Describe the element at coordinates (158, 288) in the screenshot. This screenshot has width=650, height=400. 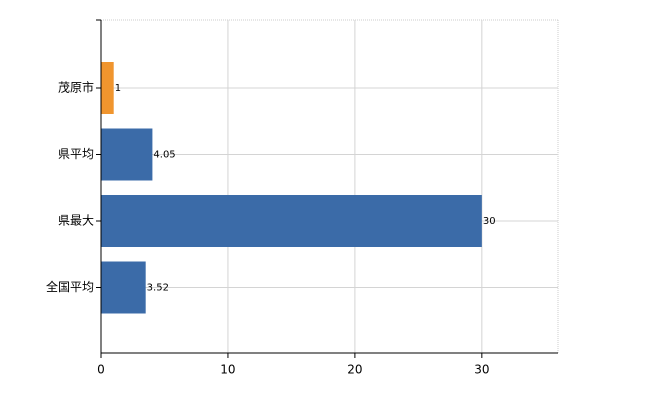
I see `value-label: 3.52` at that location.